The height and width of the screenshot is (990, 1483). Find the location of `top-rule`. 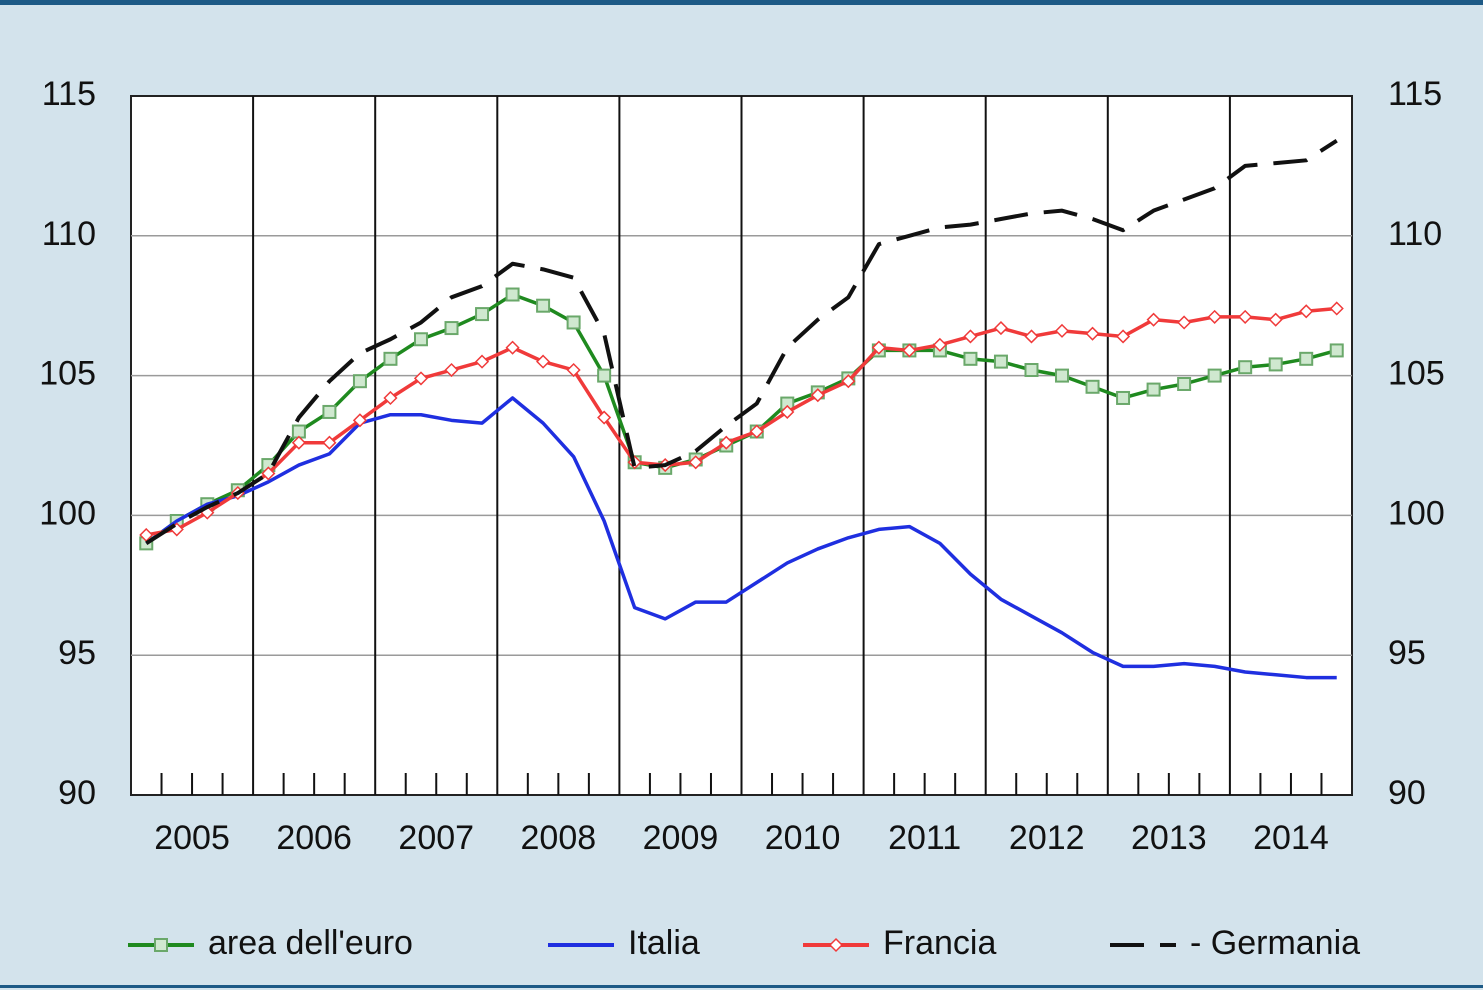

top-rule is located at coordinates (741, 2).